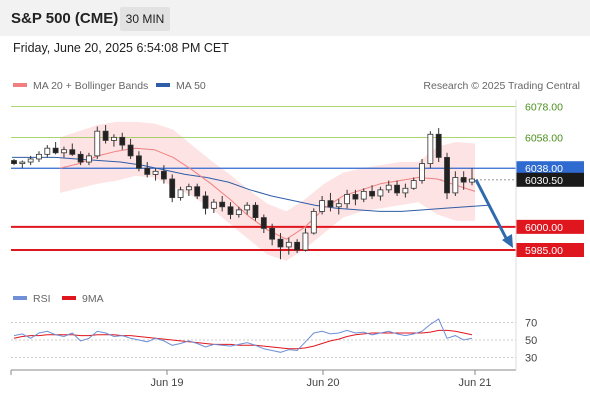 The height and width of the screenshot is (400, 590). Describe the element at coordinates (42, 299) in the screenshot. I see `rsi-legend-label: RSI` at that location.